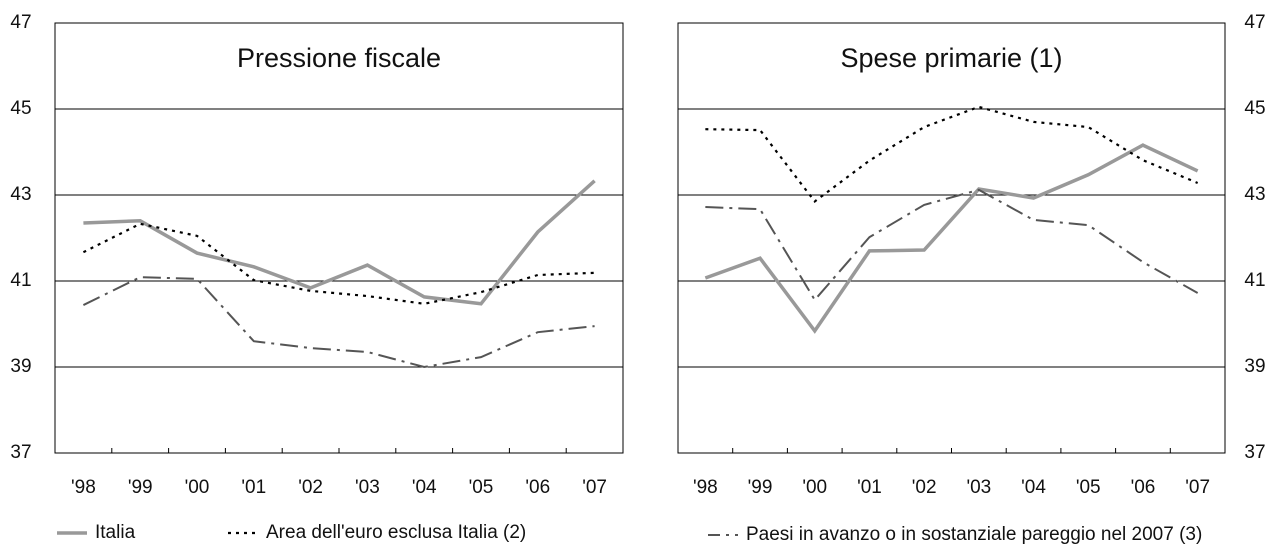 The image size is (1280, 547). What do you see at coordinates (396, 532) in the screenshot?
I see `legend-label: Area dell'euro esclusa Italia (2)` at bounding box center [396, 532].